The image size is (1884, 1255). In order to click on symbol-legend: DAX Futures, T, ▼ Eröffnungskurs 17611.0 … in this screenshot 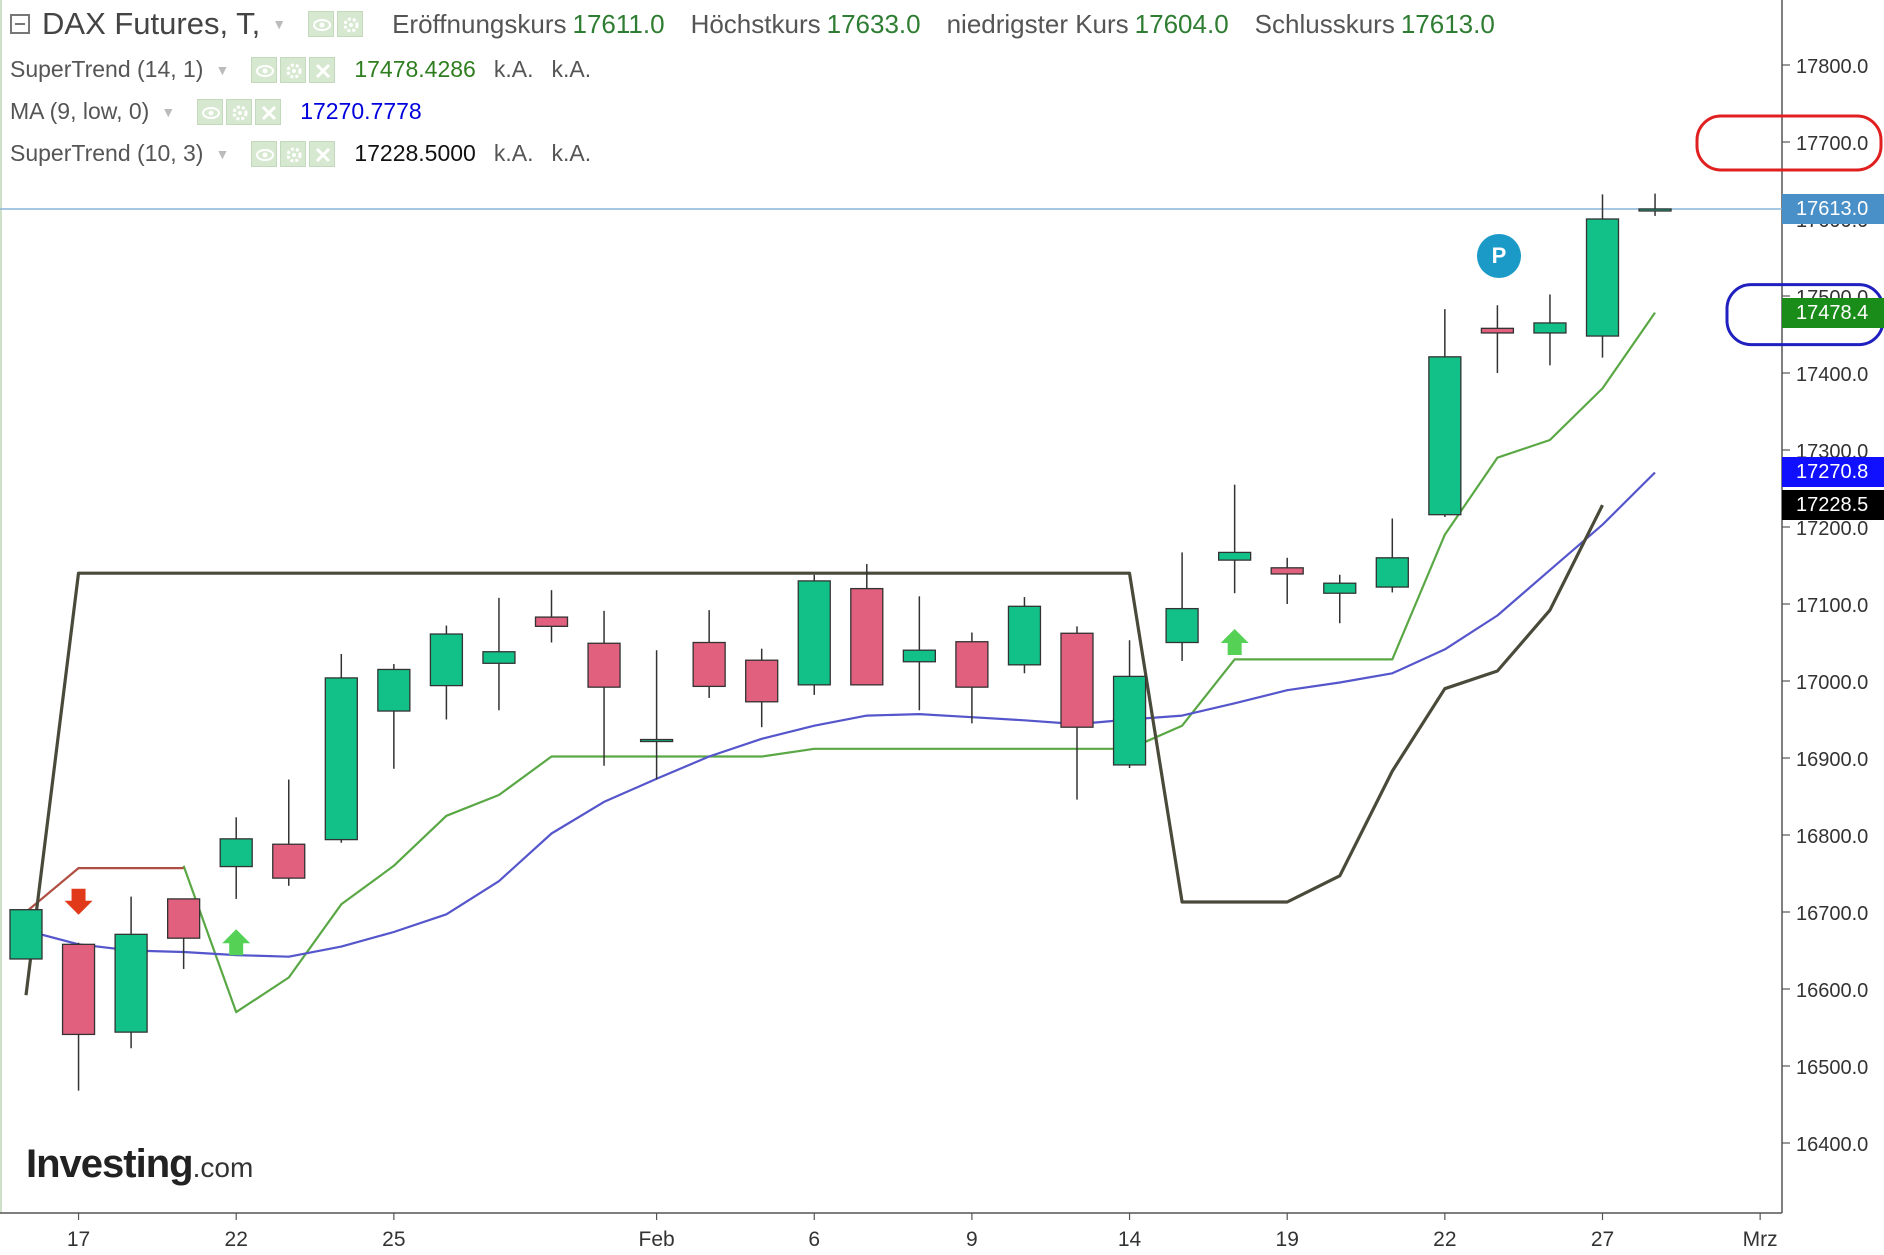, I will do `click(752, 24)`.